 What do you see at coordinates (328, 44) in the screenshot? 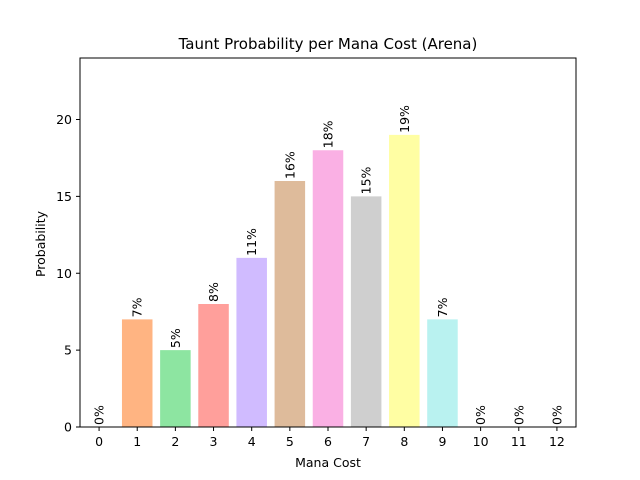
I see `chart-title: Taunt Probability per Mana Cost (Arena)` at bounding box center [328, 44].